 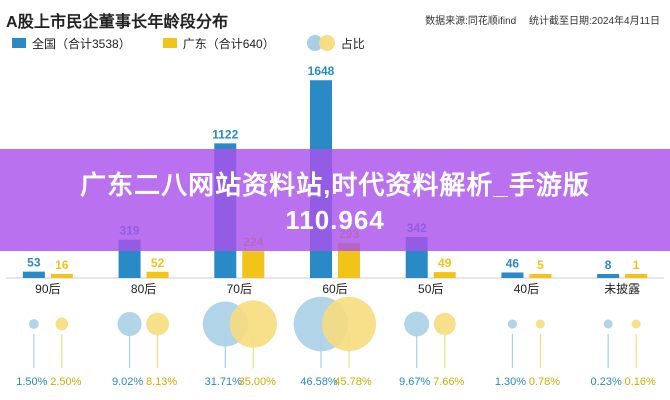 I want to click on share-label-guangdong-3: 45.78%, so click(x=353, y=382).